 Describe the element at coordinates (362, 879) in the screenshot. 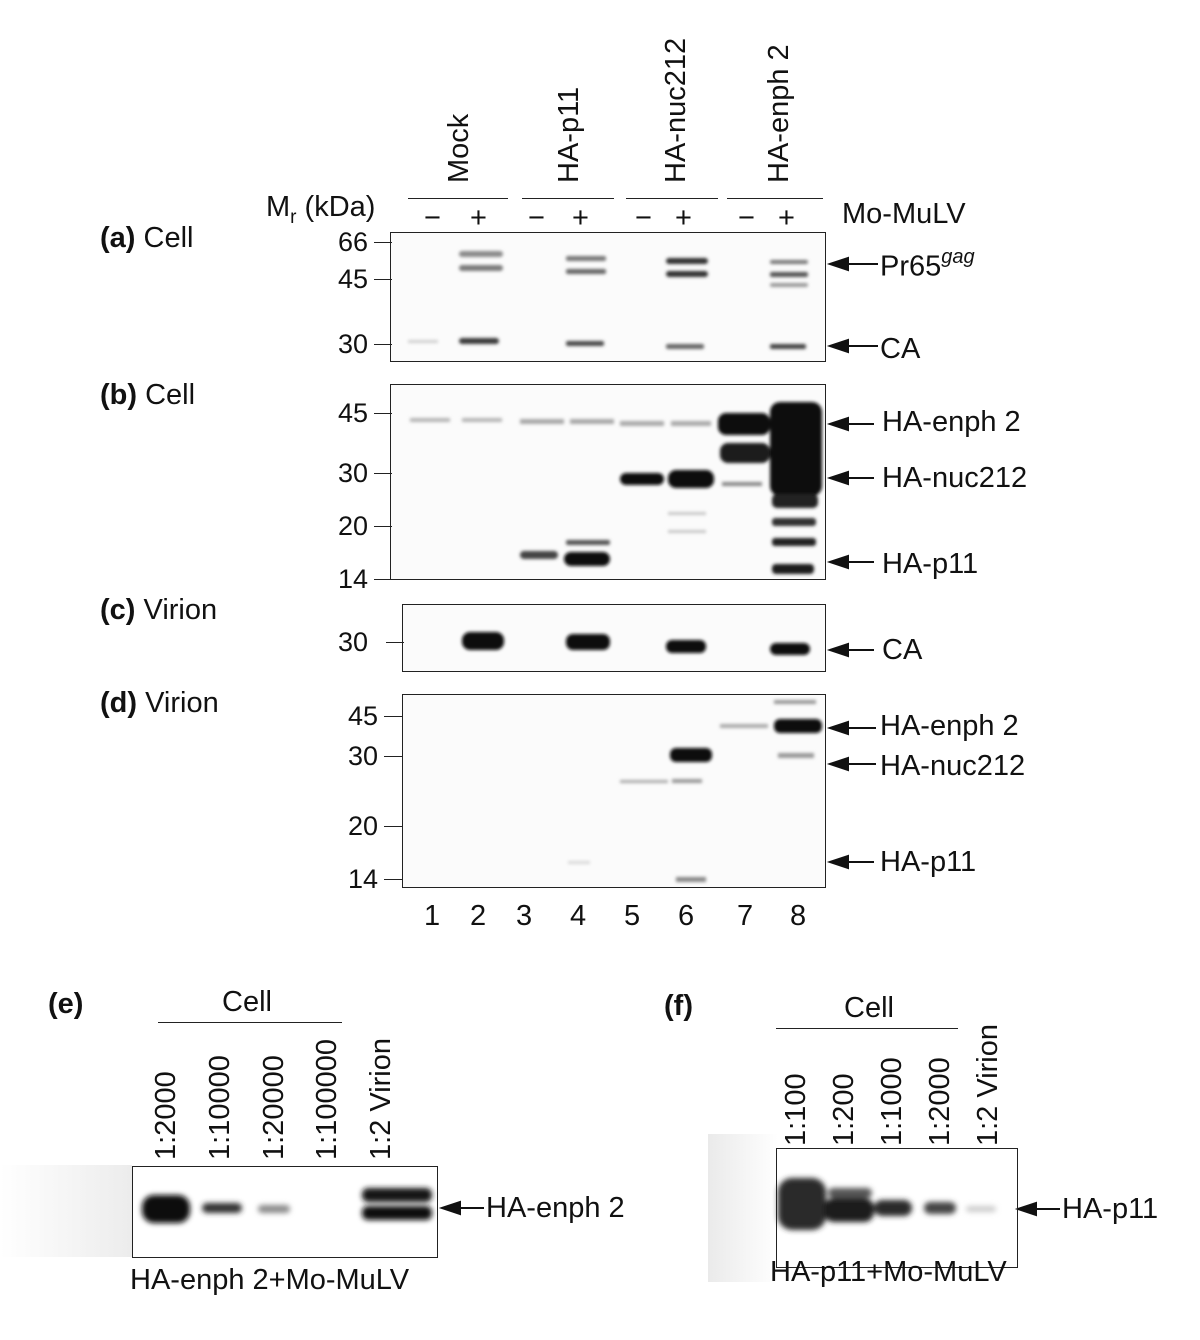

I see `panel-d-marker-14: 14` at that location.